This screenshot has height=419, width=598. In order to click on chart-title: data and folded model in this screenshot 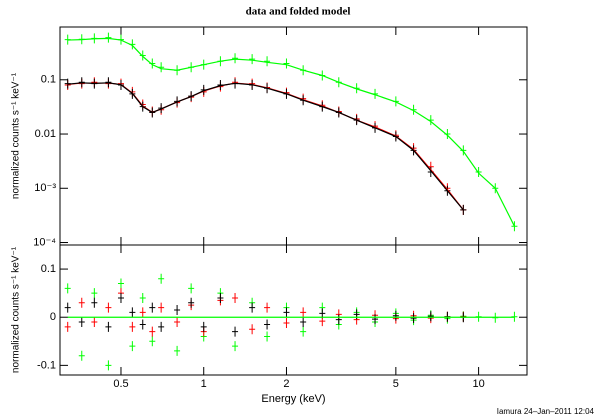, I will do `click(298, 12)`.